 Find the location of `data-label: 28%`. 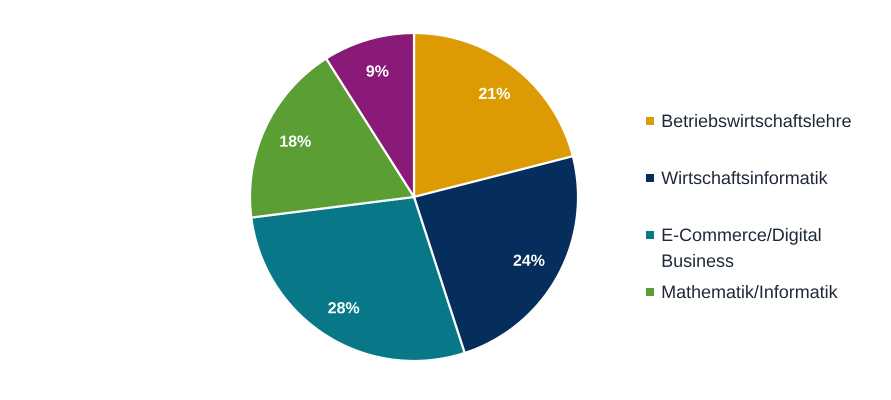

data-label: 28% is located at coordinates (344, 308).